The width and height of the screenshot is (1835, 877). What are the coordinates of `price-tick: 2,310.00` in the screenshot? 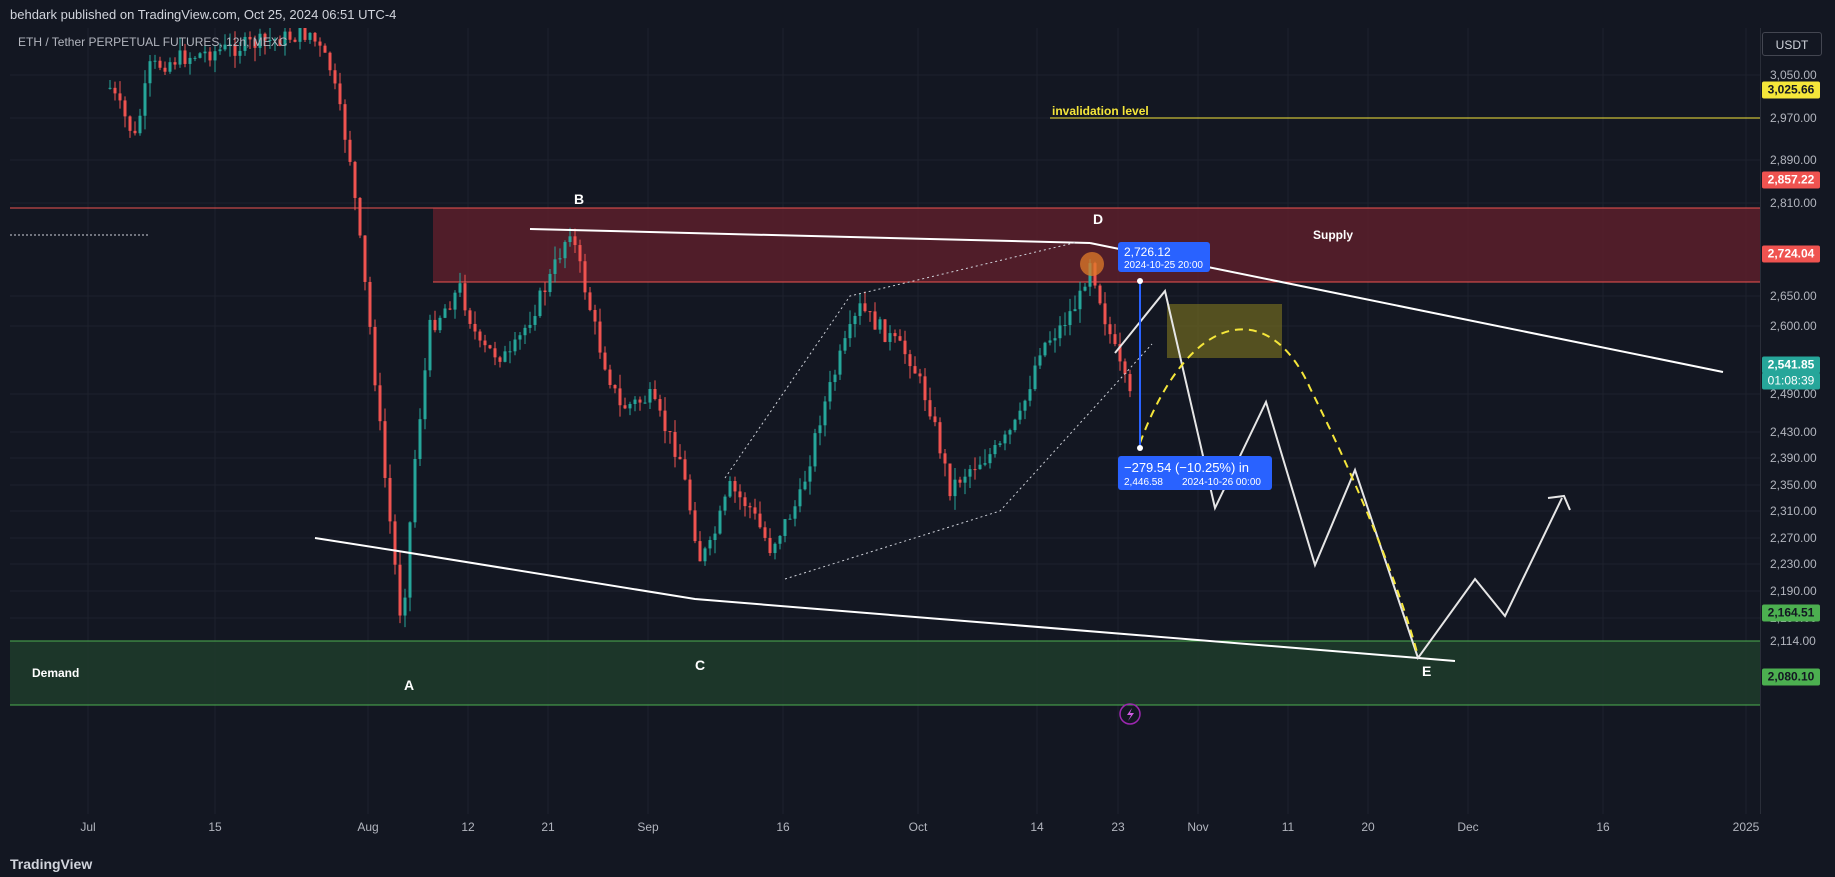 It's located at (1793, 511).